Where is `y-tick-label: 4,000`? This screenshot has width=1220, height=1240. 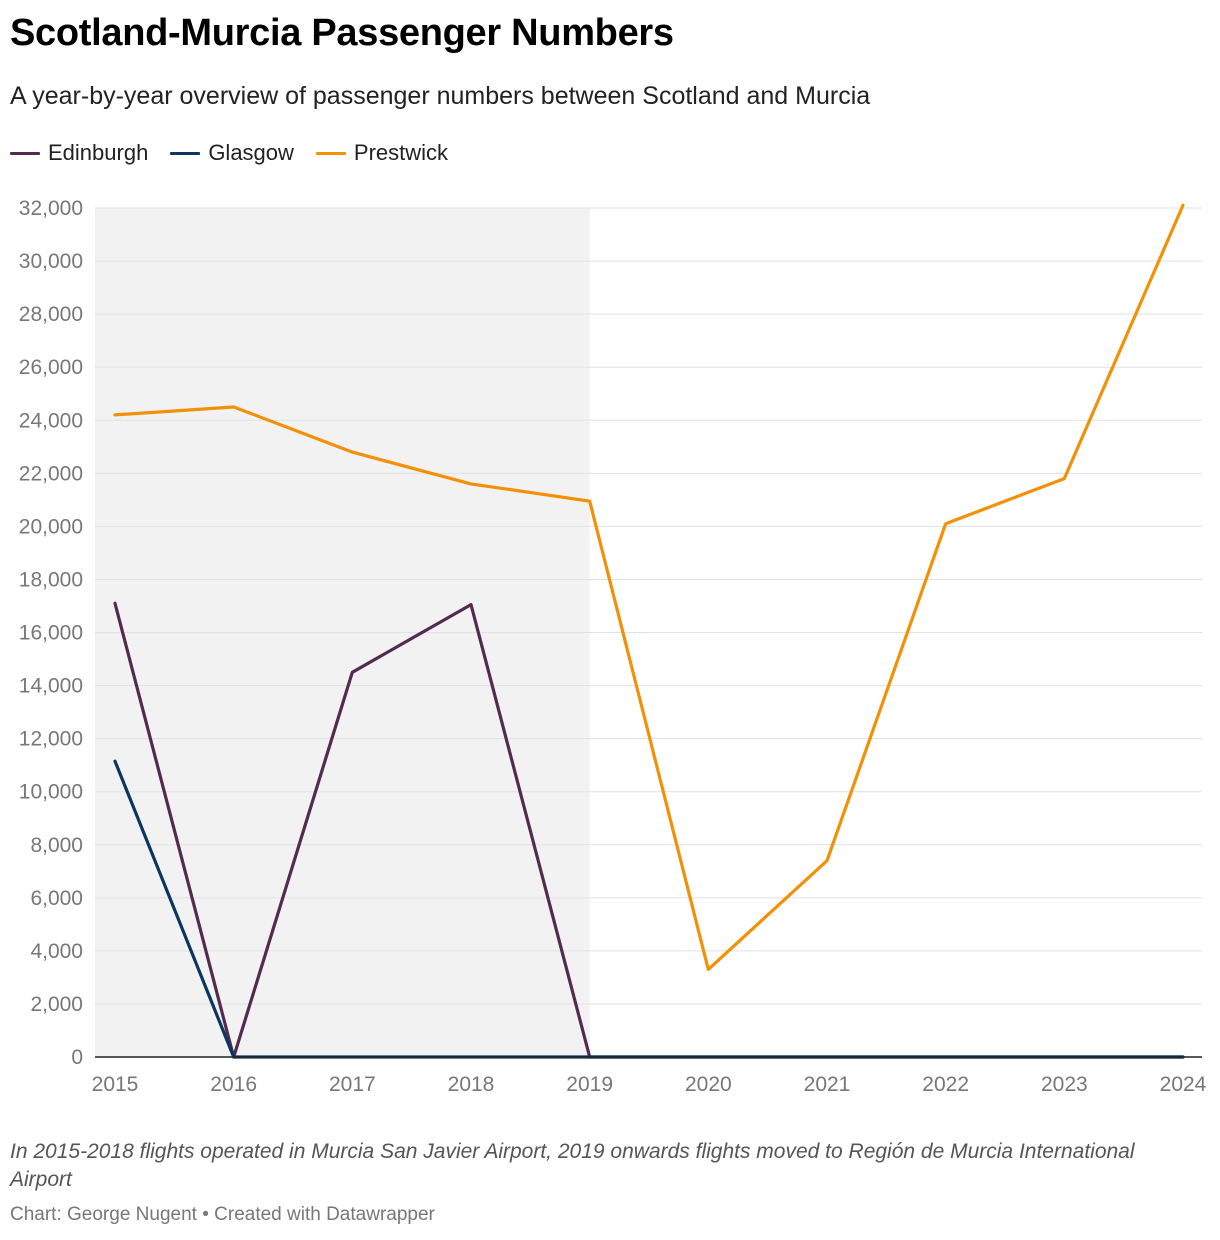
y-tick-label: 4,000 is located at coordinates (56, 951).